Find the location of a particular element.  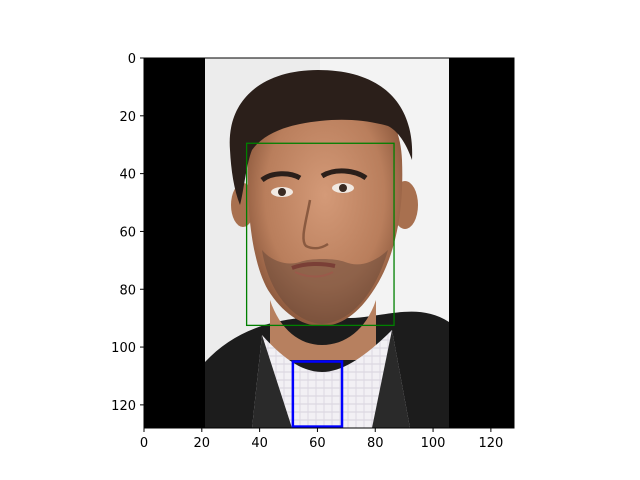

y-tick-label: 80 is located at coordinates (127, 290).